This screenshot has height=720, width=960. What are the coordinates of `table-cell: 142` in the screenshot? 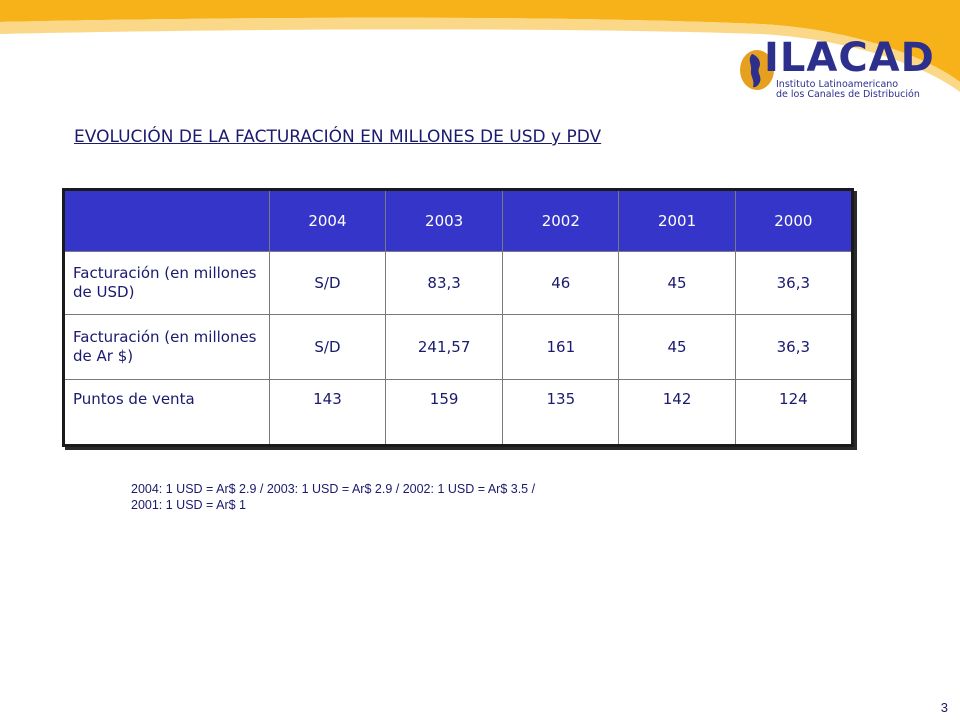 It's located at (677, 412).